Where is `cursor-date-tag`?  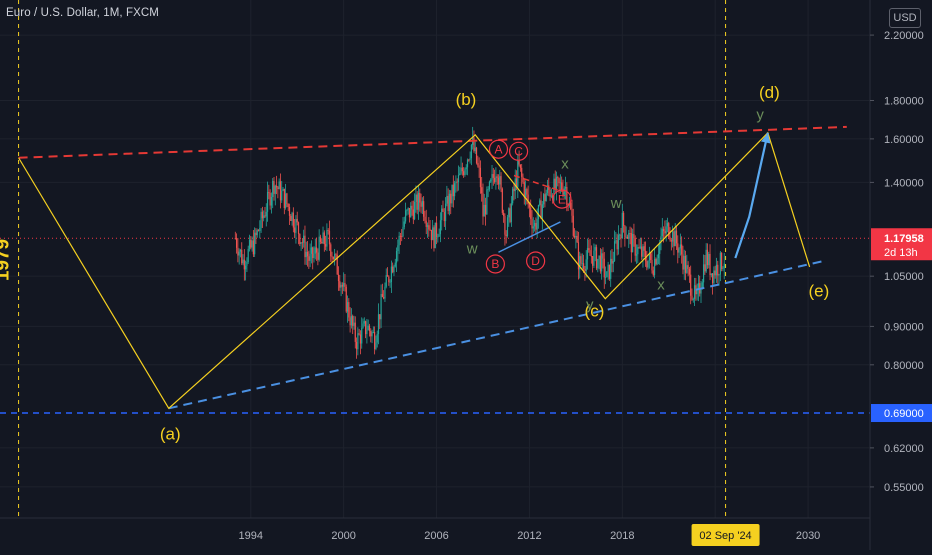
cursor-date-tag is located at coordinates (725, 535).